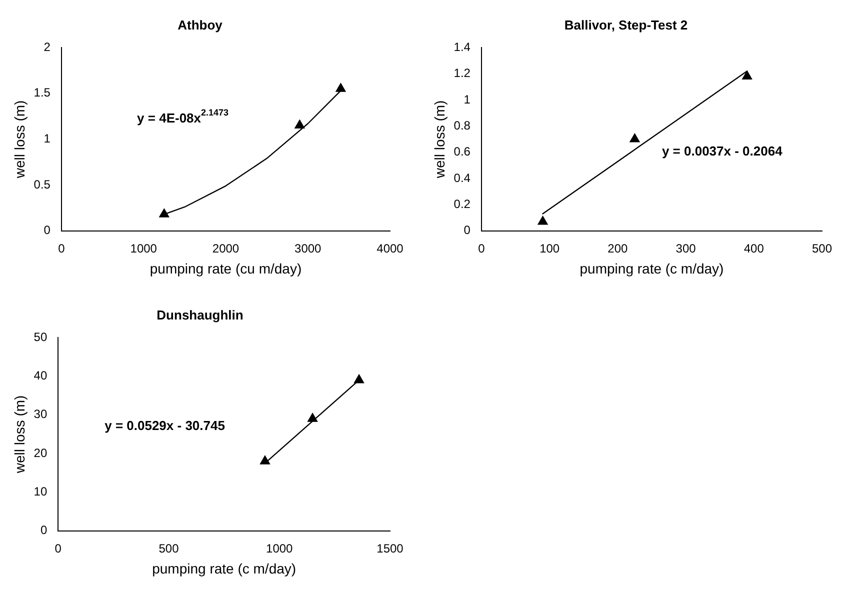 This screenshot has height=591, width=852. What do you see at coordinates (723, 151) in the screenshot?
I see `annotation: y = 0.0037x - 0.2064` at bounding box center [723, 151].